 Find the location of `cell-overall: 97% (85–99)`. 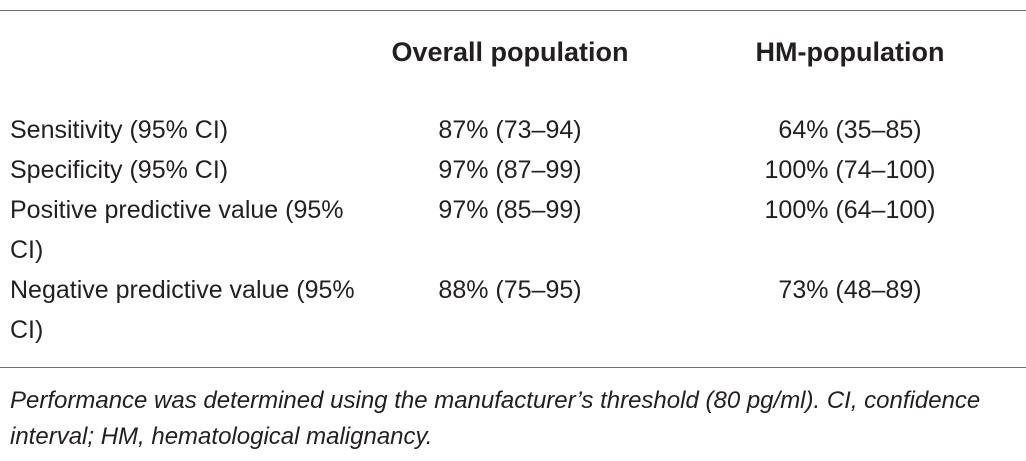

cell-overall: 97% (85–99) is located at coordinates (510, 210).